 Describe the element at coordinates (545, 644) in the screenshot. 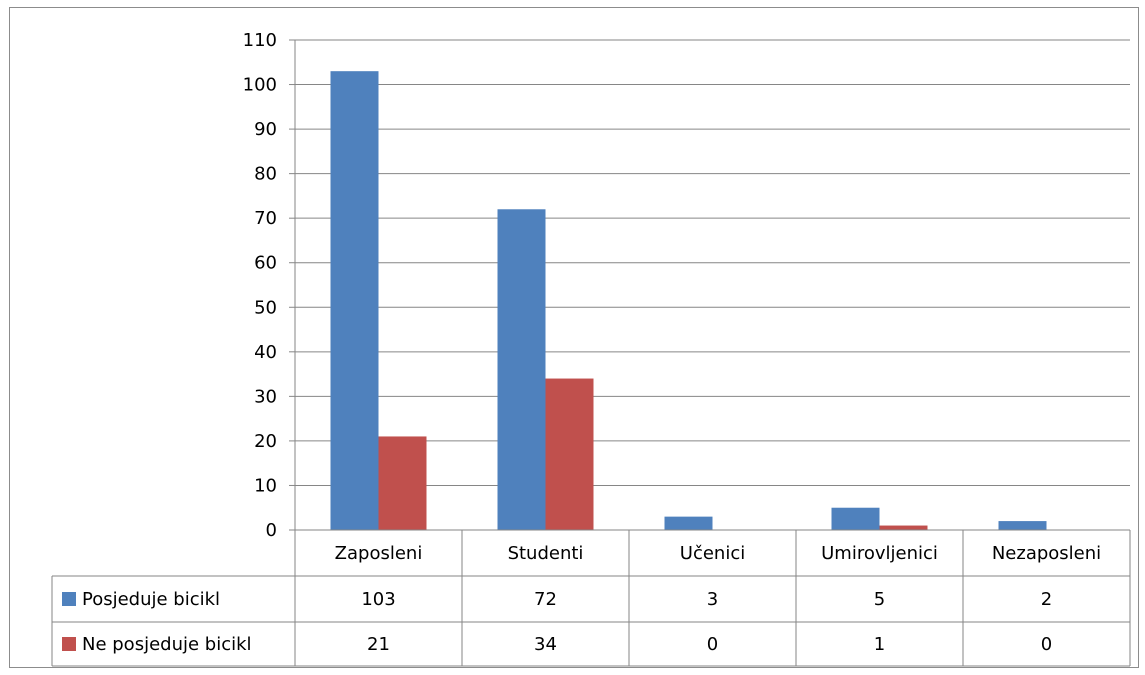

I see `data-label: 34` at that location.